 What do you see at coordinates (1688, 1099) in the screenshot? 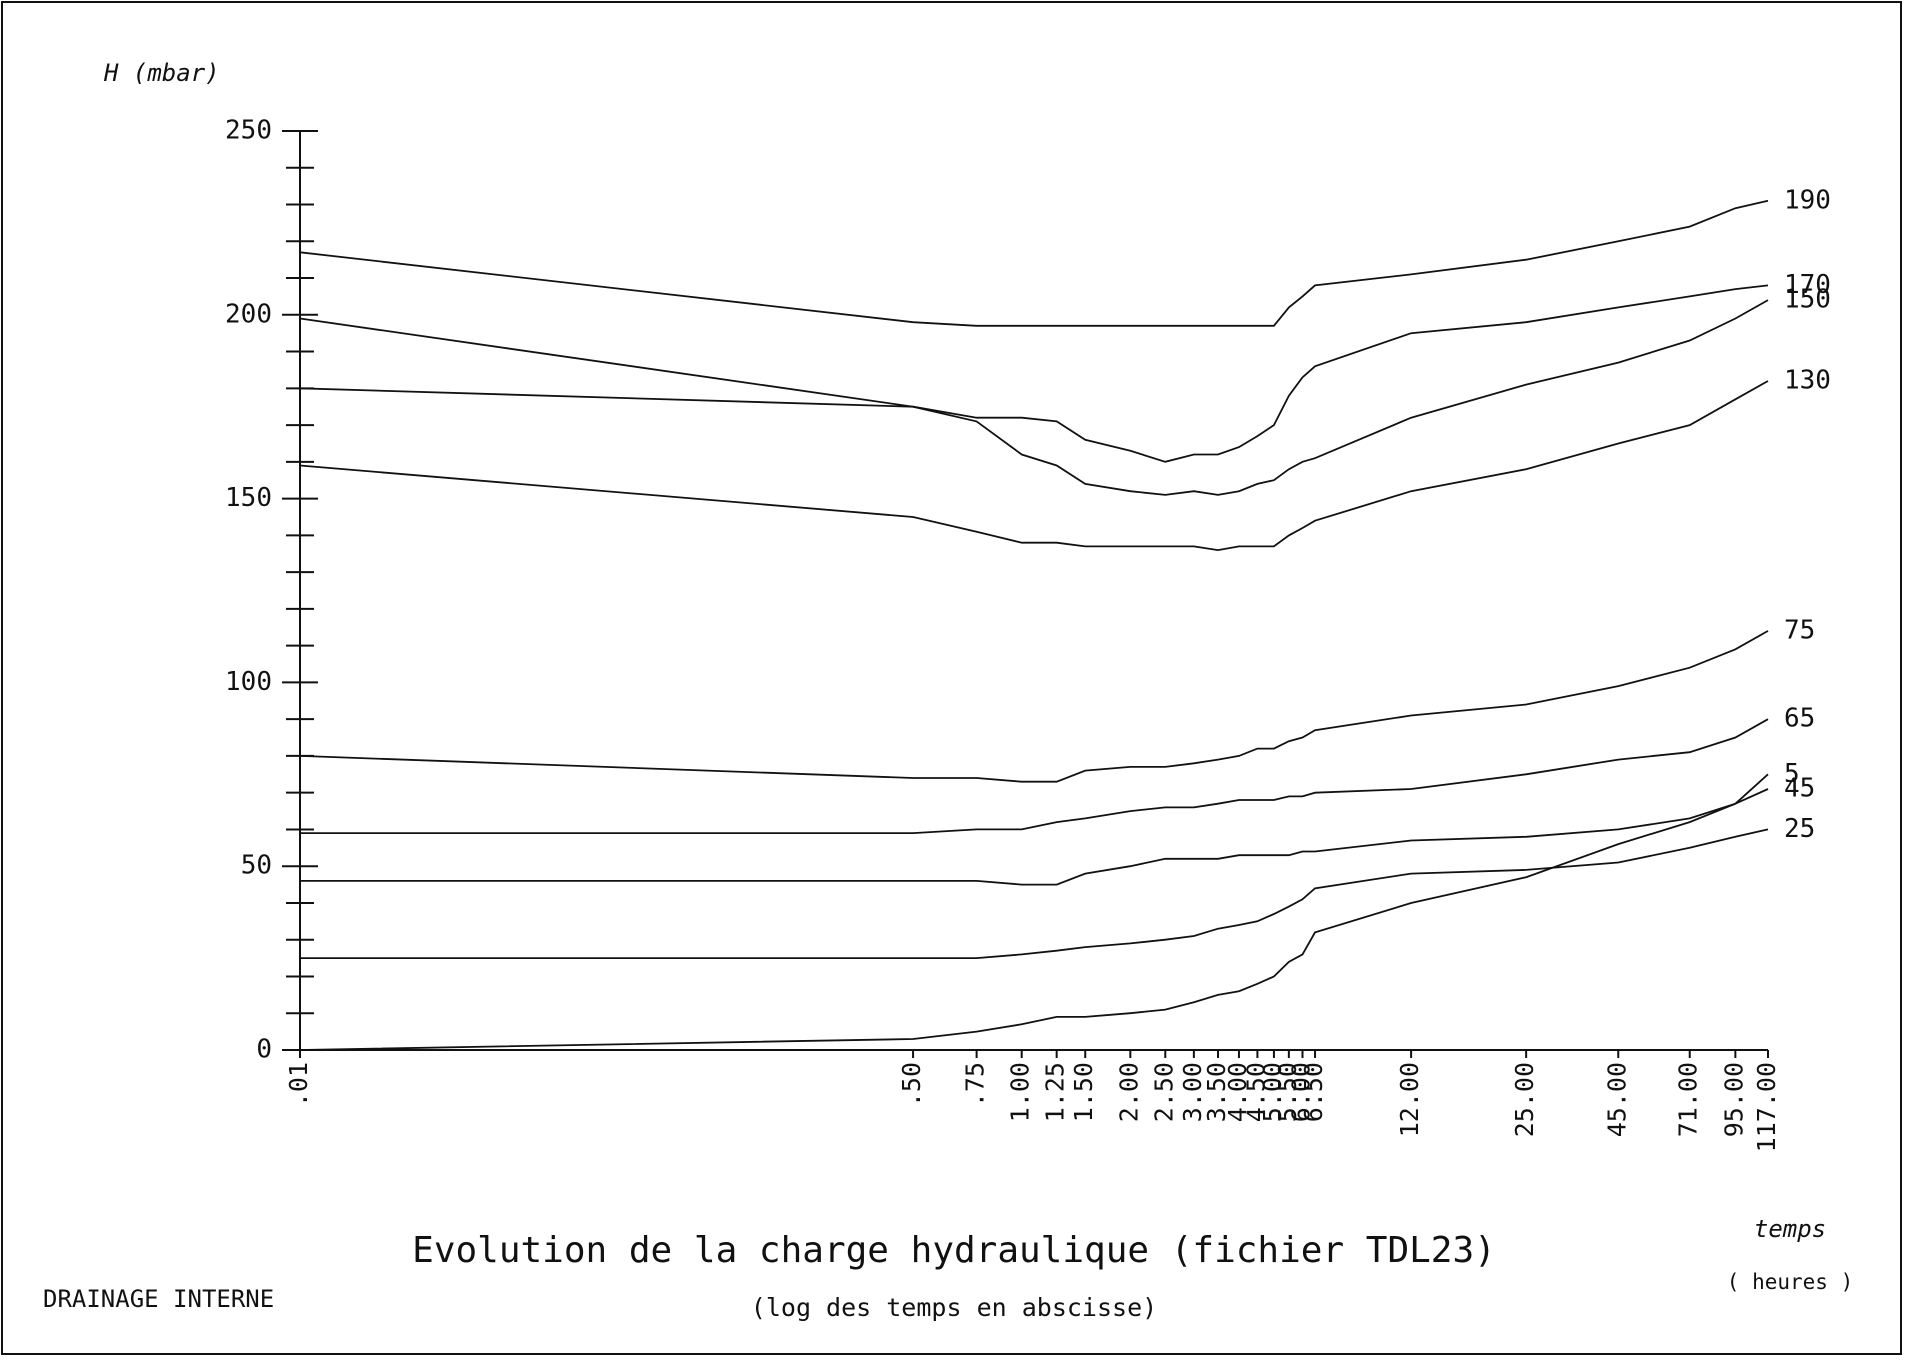
I see `x-tick-label: 71.00` at bounding box center [1688, 1099].